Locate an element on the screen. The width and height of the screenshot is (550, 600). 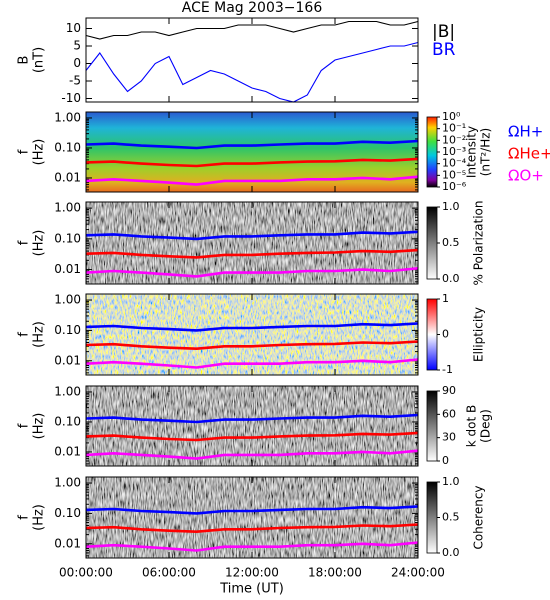
legend-label: ΩO+ is located at coordinates (526, 176).